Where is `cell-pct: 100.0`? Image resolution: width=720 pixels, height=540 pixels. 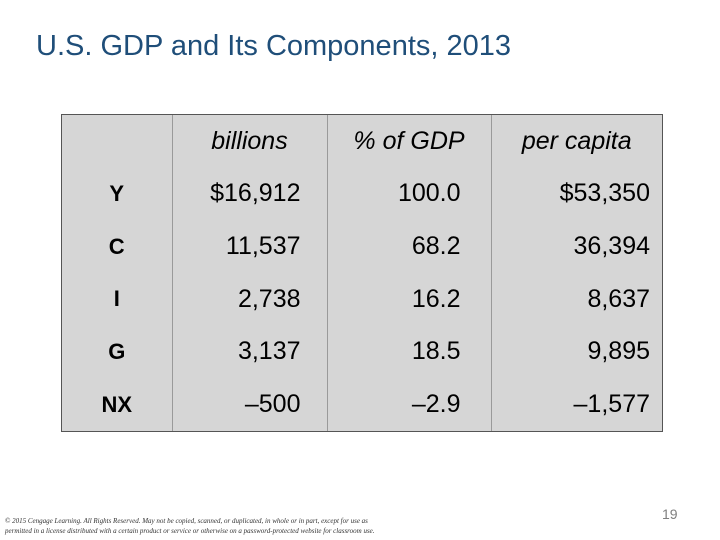 cell-pct: 100.0 is located at coordinates (408, 194).